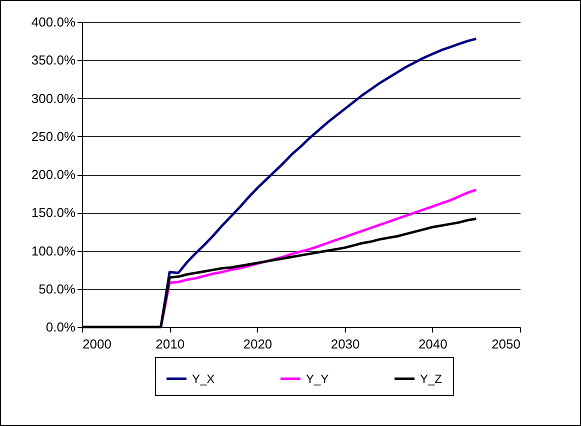  Describe the element at coordinates (431, 379) in the screenshot. I see `legend-label: Y_Z` at that location.